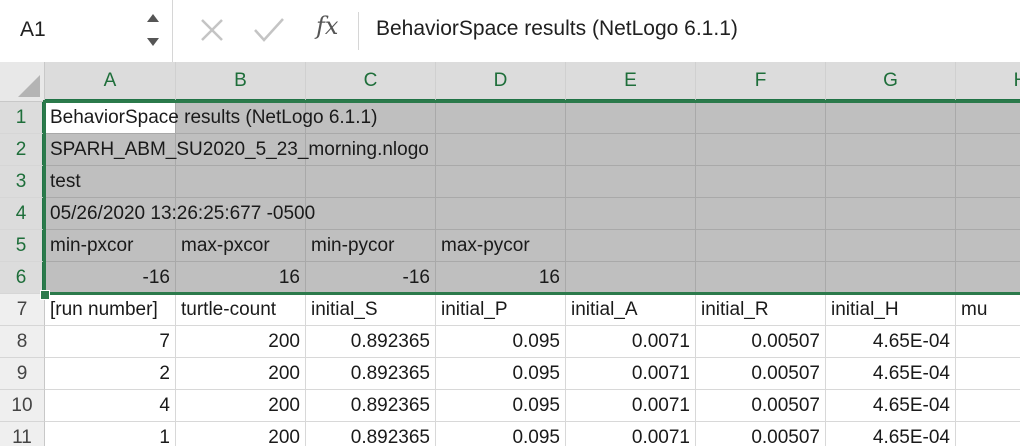 This screenshot has width=1020, height=446. Describe the element at coordinates (371, 406) in the screenshot. I see `cell-c10: 0.892365` at that location.